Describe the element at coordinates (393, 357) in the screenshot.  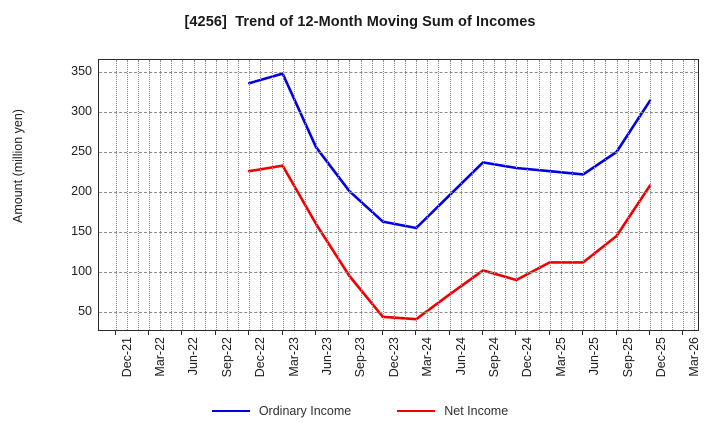
I see `x-axis-tick-label: Dec-23` at that location.